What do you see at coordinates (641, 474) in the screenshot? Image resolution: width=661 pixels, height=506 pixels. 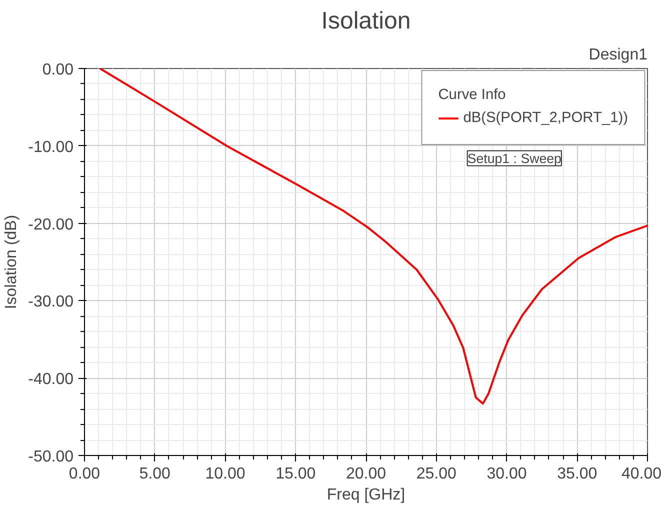 I see `x-tick-label: 40.00` at bounding box center [641, 474].